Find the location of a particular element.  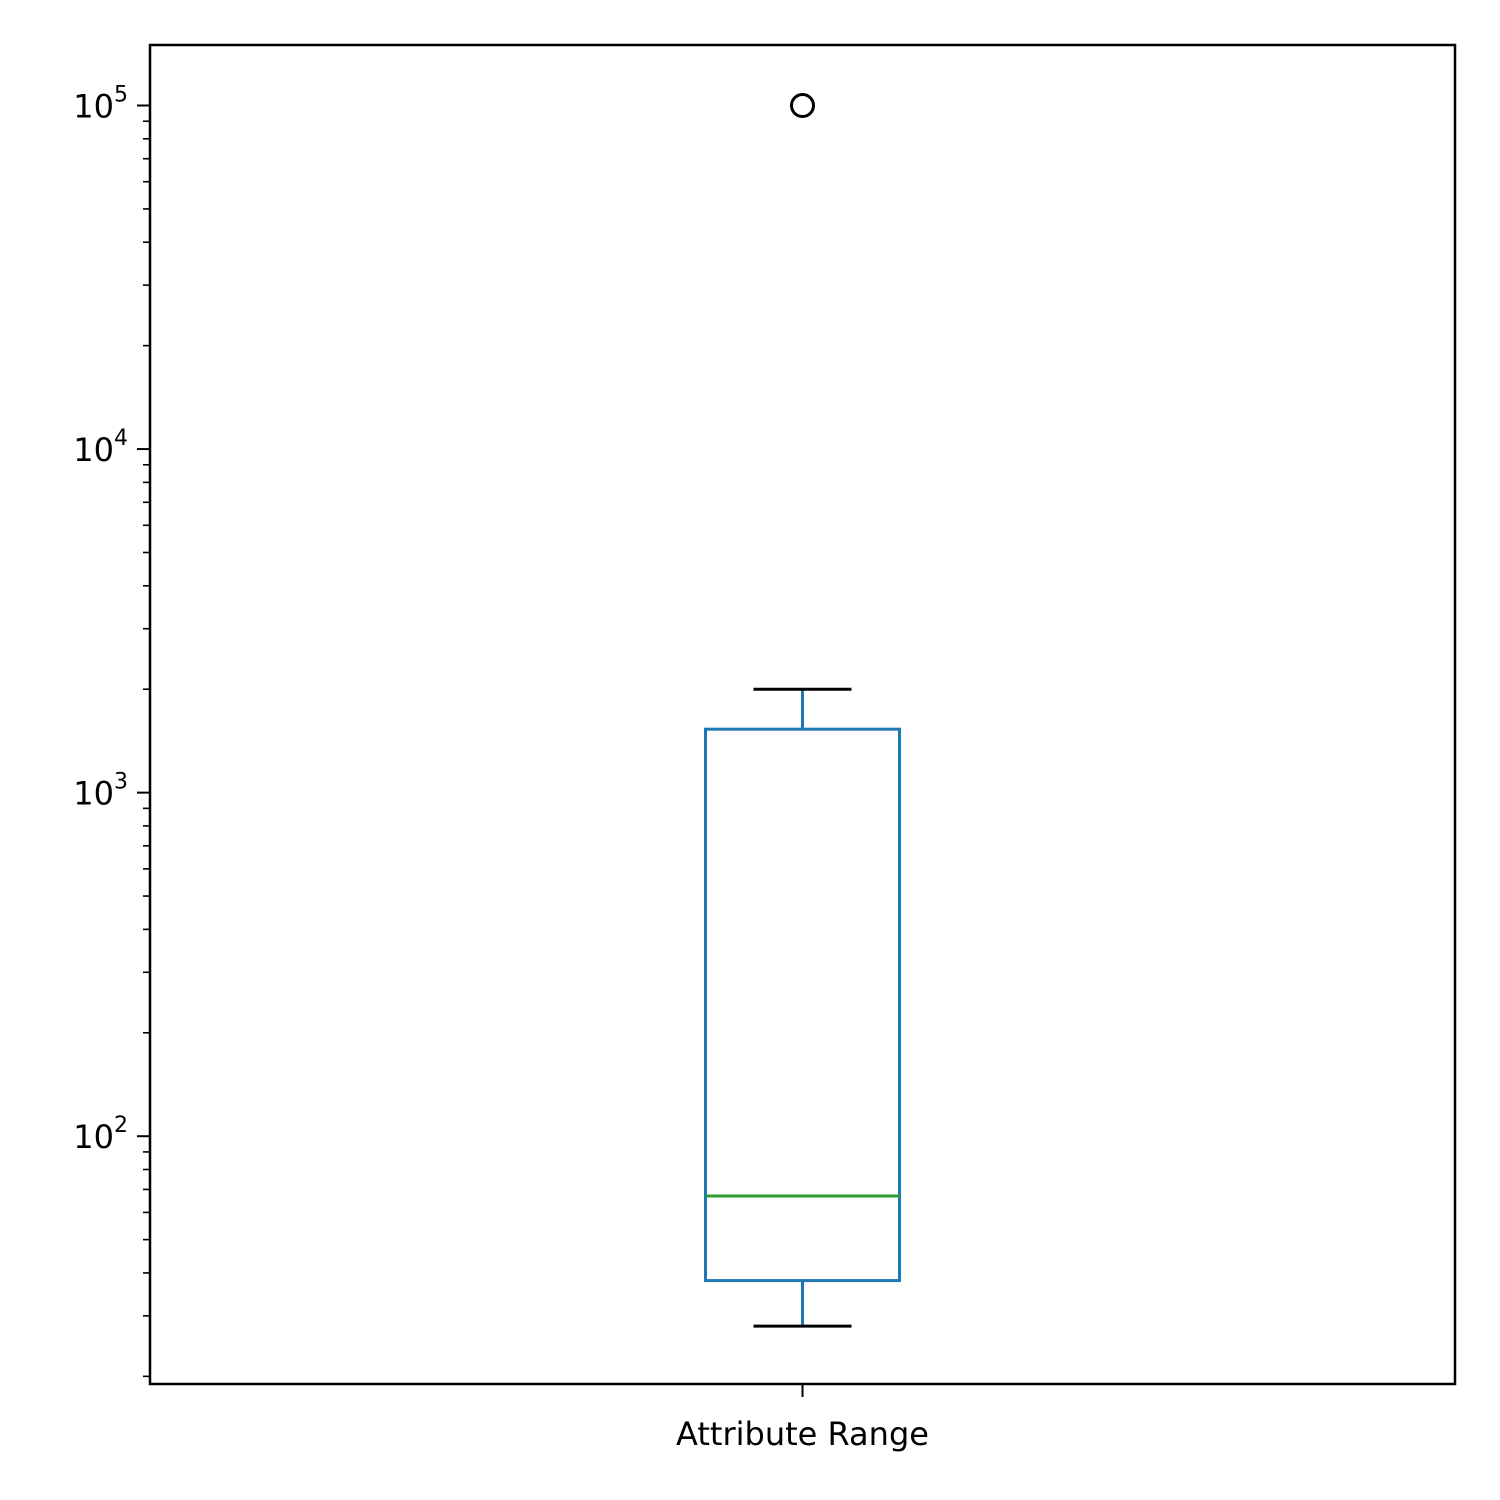

iqr-box is located at coordinates (802, 1005).